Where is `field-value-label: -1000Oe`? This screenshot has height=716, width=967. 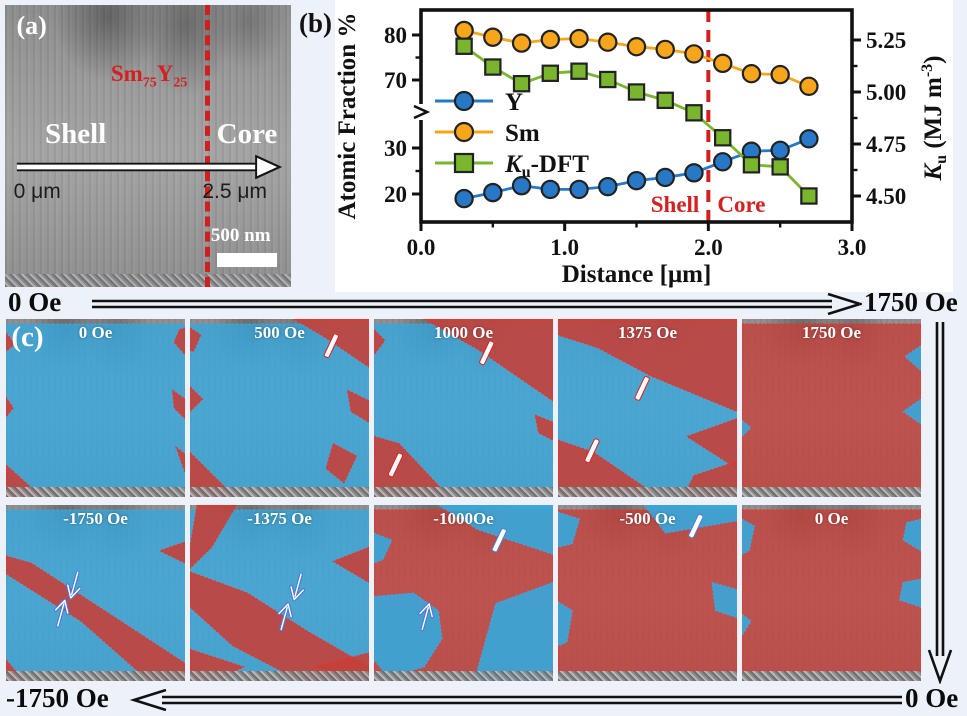
field-value-label: -1000Oe is located at coordinates (463, 519).